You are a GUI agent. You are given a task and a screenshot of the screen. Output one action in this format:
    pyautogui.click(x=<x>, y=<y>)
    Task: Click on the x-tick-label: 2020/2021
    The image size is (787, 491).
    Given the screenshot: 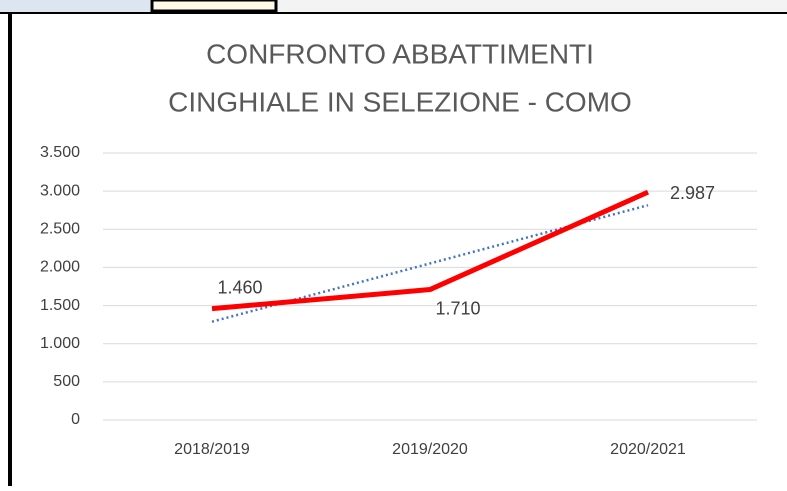 What is the action you would take?
    pyautogui.click(x=648, y=449)
    